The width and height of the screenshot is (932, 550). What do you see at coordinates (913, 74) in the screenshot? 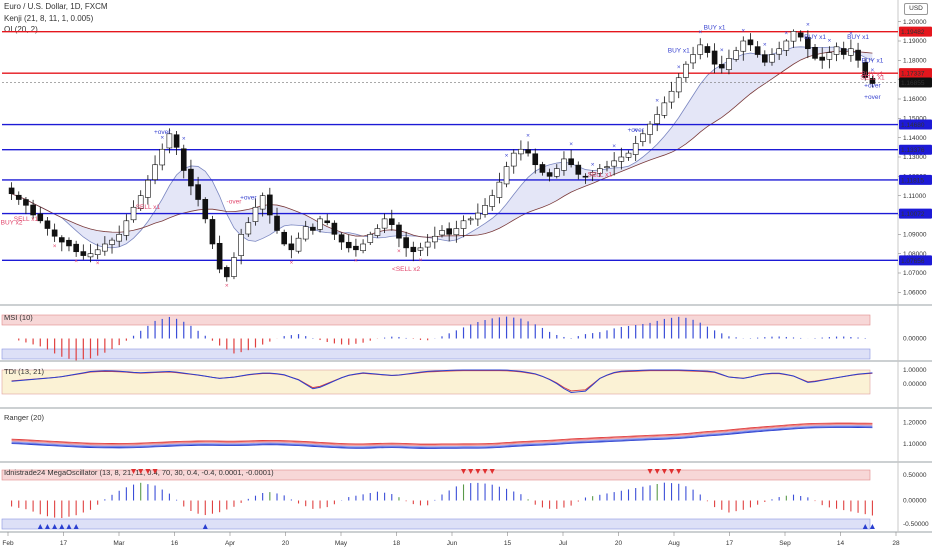
I see `resistance-level-label: 1.17337` at bounding box center [913, 74].